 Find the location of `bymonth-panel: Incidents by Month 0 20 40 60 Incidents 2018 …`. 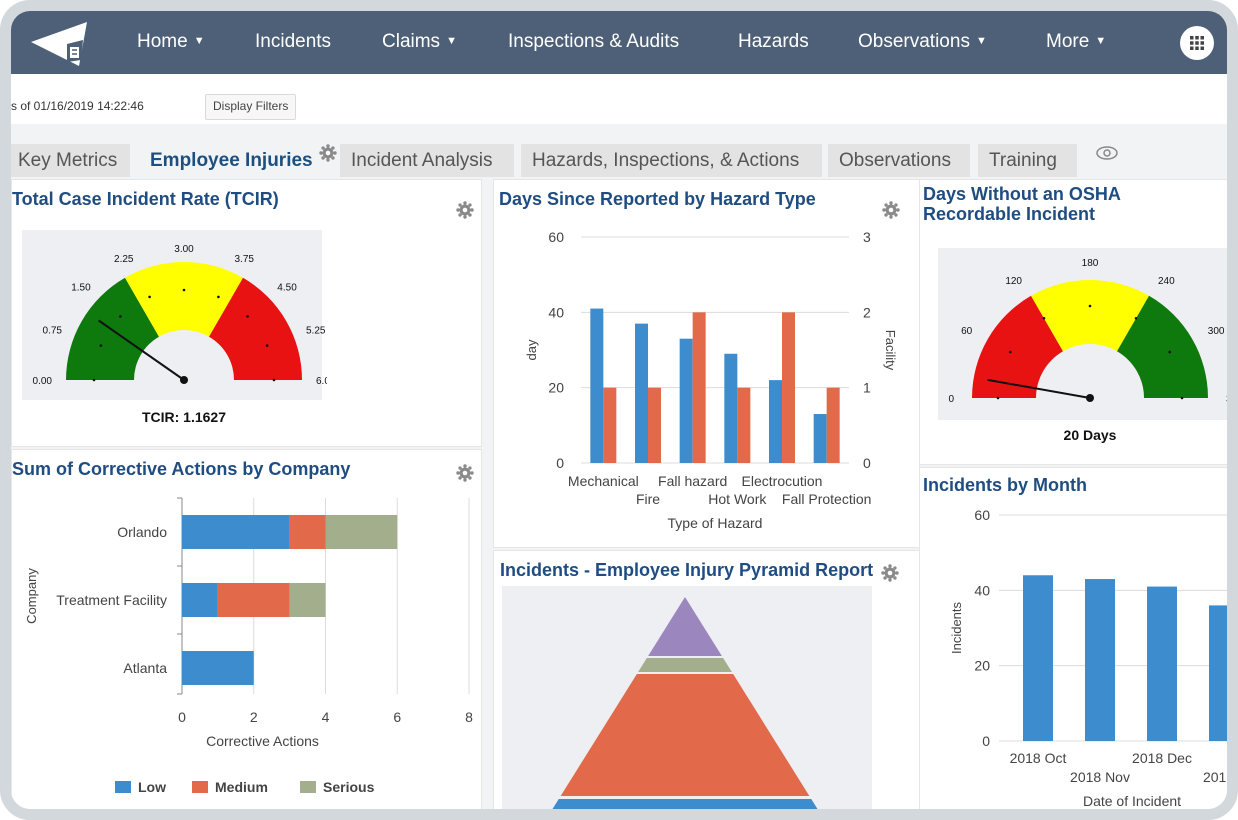

bymonth-panel: Incidents by Month 0 20 40 60 Incidents 2018 … is located at coordinates (1073, 638).